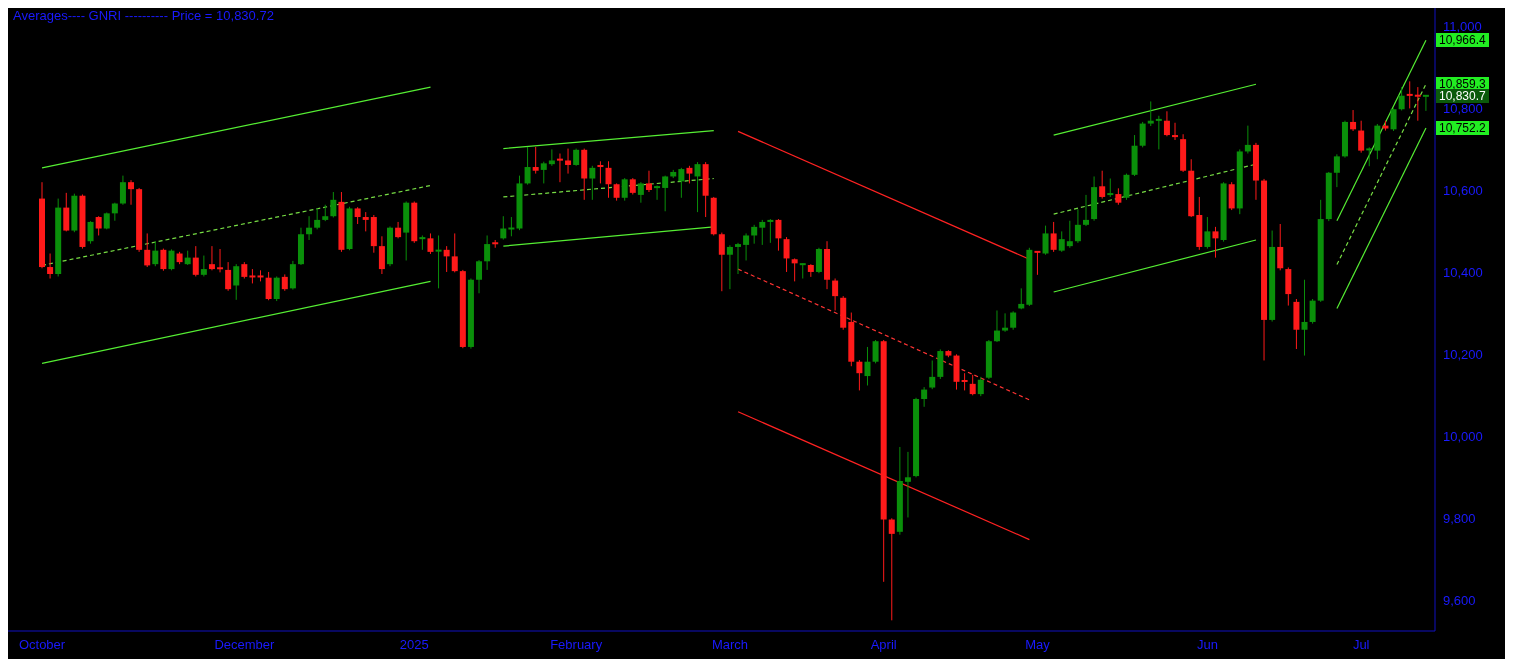 The image size is (1513, 667). What do you see at coordinates (730, 644) in the screenshot?
I see `x-tick-label: March` at bounding box center [730, 644].